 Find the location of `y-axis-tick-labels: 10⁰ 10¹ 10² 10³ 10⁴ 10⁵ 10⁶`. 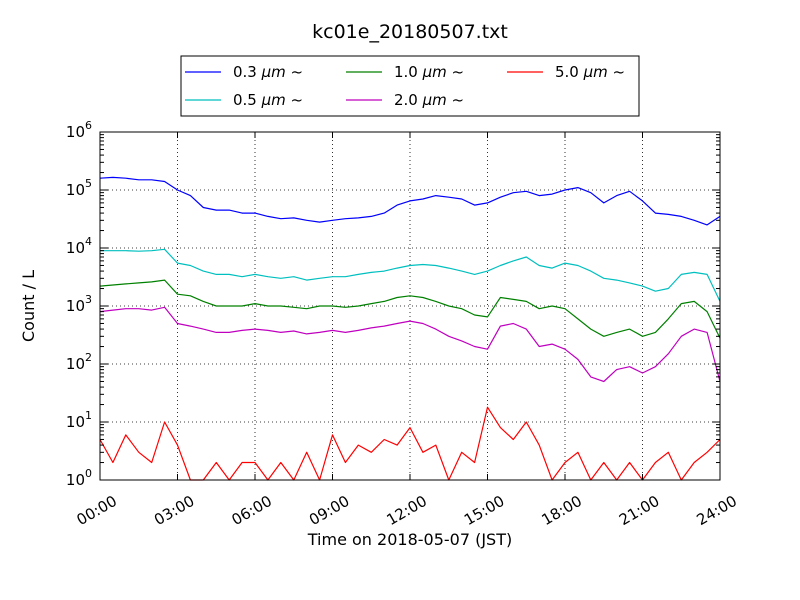

y-axis-tick-labels: 10⁰ 10¹ 10² 10³ 10⁴ 10⁵ 10⁶ is located at coordinates (79, 304).